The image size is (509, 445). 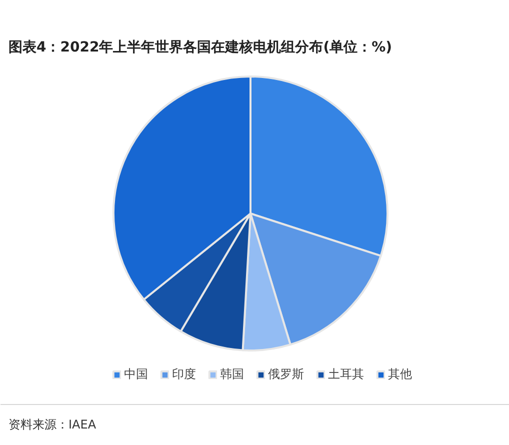 I want to click on legend-label: 土耳其, so click(x=346, y=374).